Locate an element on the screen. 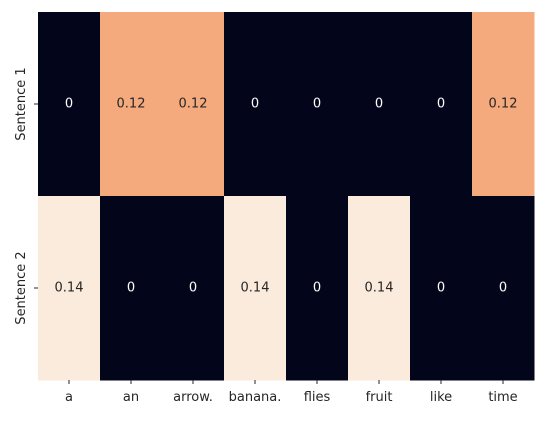 Image resolution: width=560 pixels, height=421 pixels. x-tick-label: banana. is located at coordinates (255, 397).